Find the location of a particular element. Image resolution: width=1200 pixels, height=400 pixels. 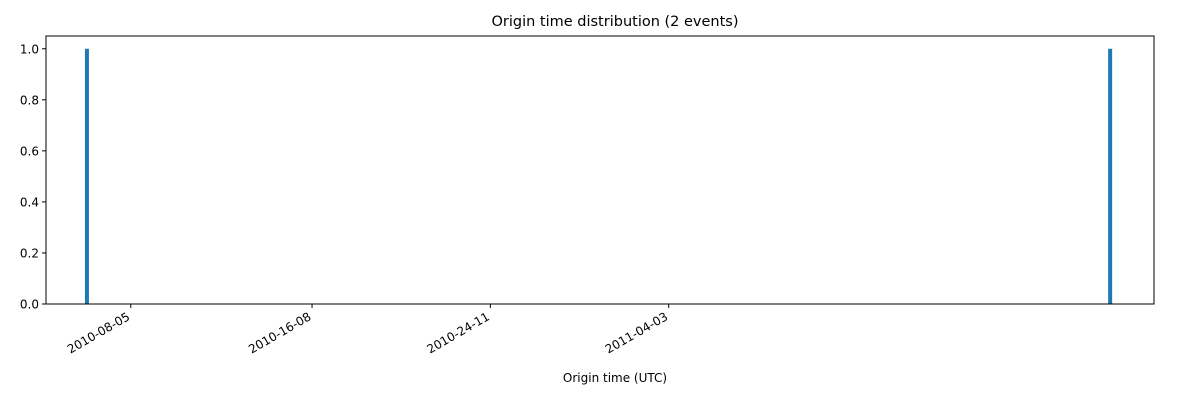

y-tick-label-4: 0.8 is located at coordinates (29, 100).